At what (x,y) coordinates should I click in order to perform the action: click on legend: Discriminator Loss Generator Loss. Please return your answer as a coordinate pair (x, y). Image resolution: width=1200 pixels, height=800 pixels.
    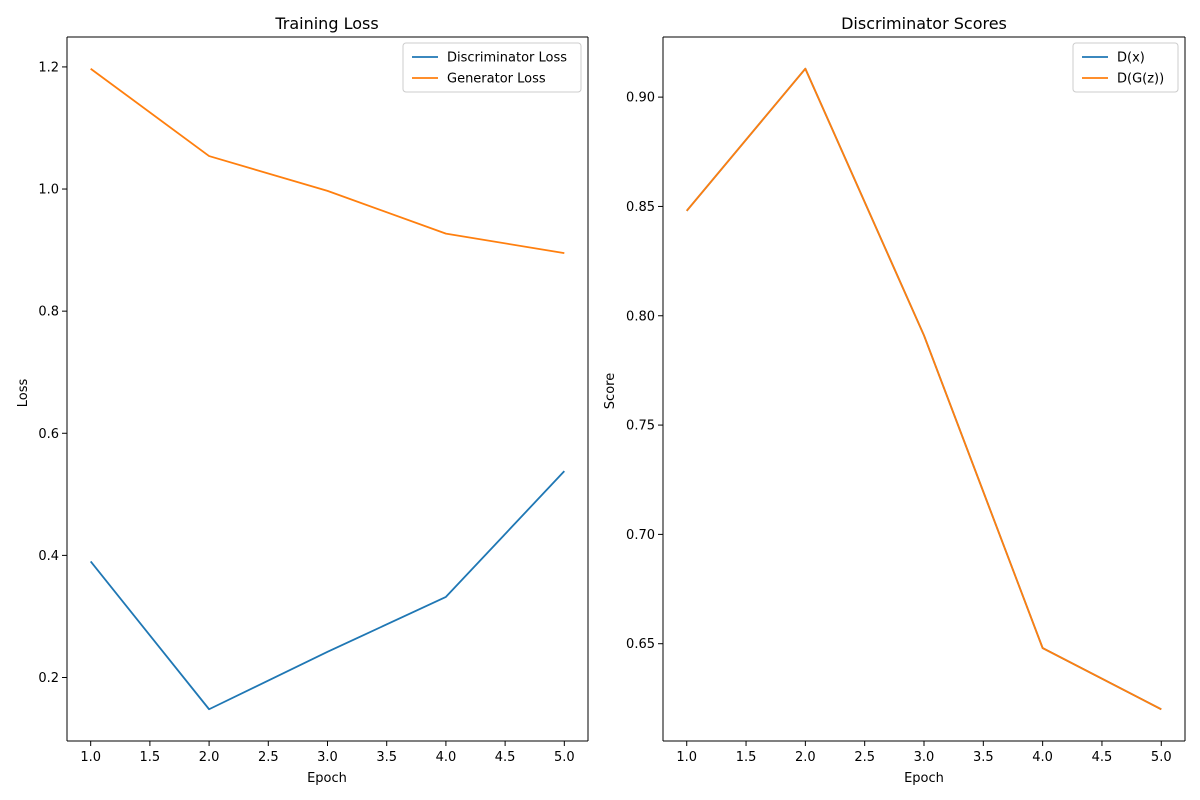
    Looking at the image, I should click on (492, 67).